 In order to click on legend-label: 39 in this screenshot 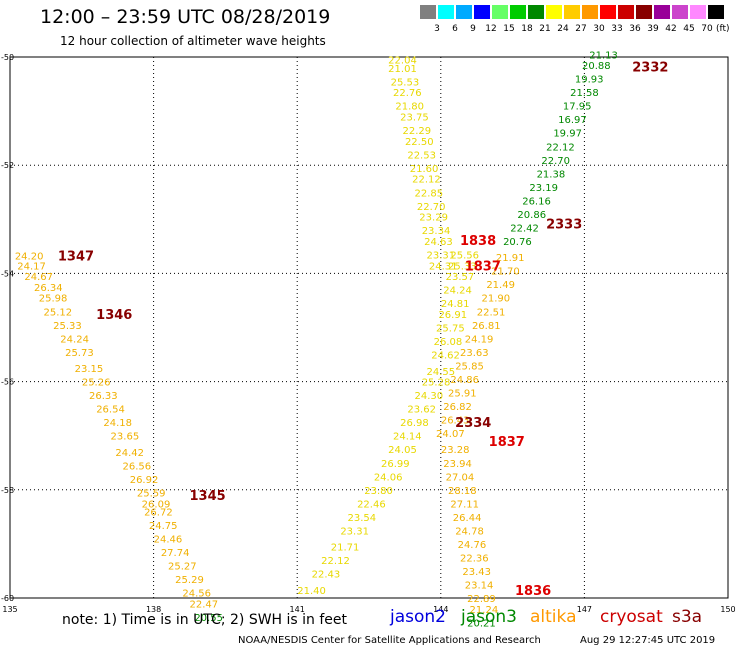, I will do `click(653, 29)`.